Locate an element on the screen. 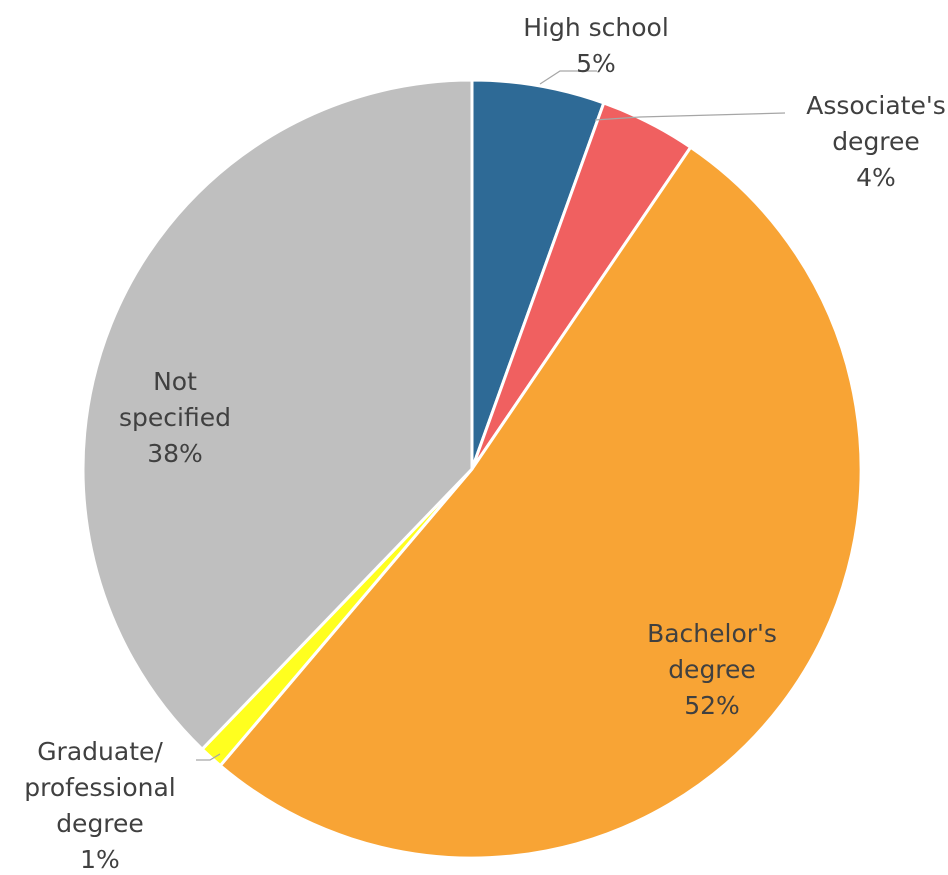 The width and height of the screenshot is (948, 875). slice-label-line: professional is located at coordinates (99, 787).